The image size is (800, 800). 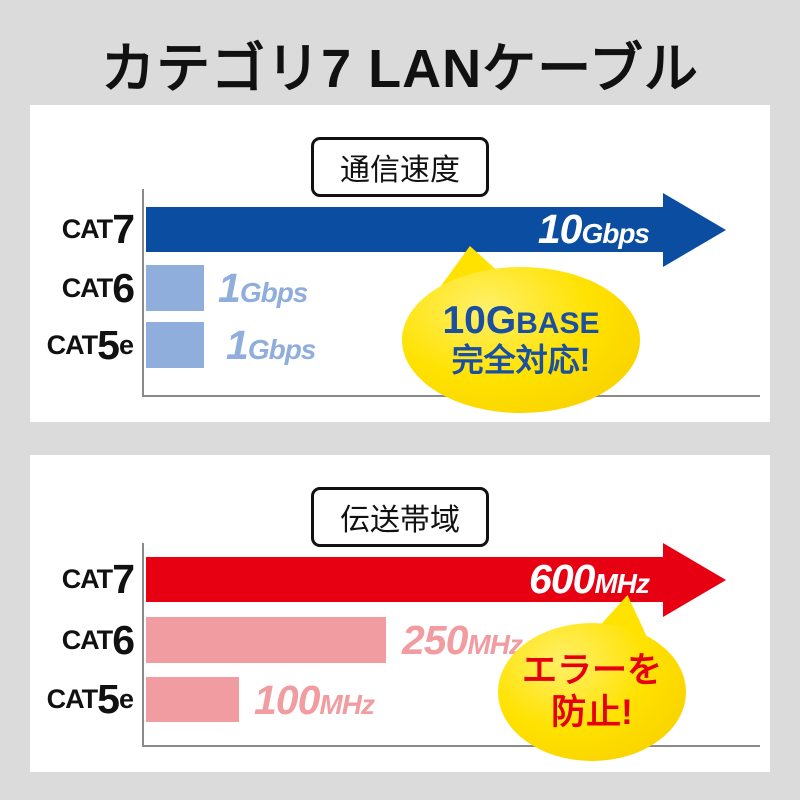 I want to click on bandwidth-bar-cat5e, so click(x=192, y=699).